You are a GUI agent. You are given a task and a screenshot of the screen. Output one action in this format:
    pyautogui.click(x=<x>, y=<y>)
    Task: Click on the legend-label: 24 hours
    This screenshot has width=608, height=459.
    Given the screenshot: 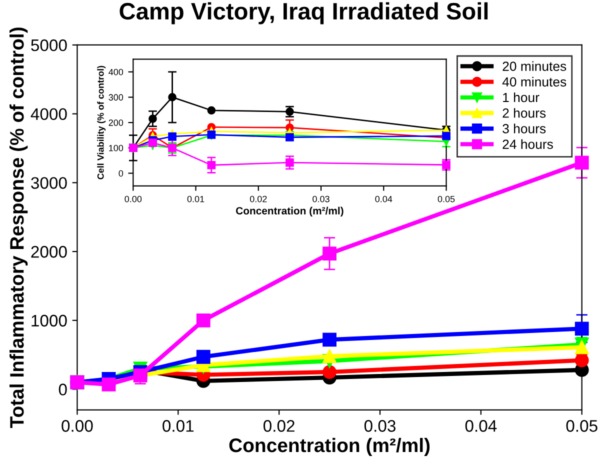 What is the action you would take?
    pyautogui.click(x=527, y=144)
    